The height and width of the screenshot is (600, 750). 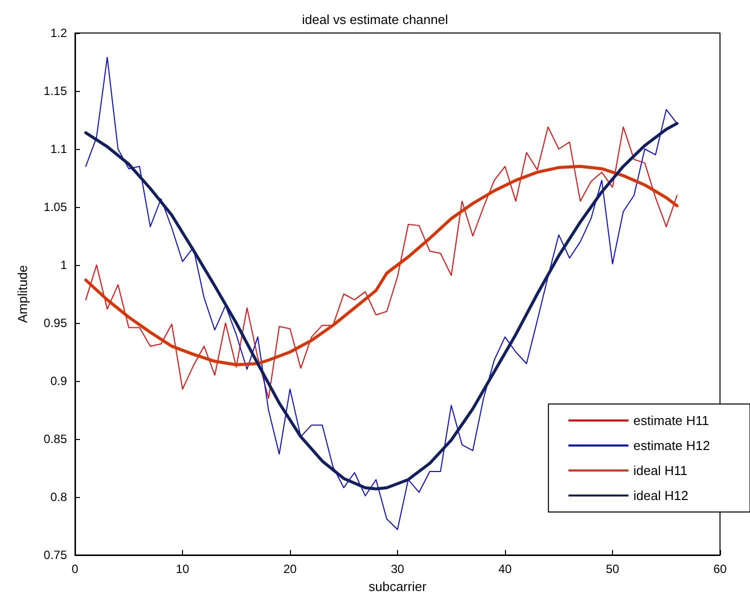 I want to click on x-tick-label: 40, so click(x=505, y=569).